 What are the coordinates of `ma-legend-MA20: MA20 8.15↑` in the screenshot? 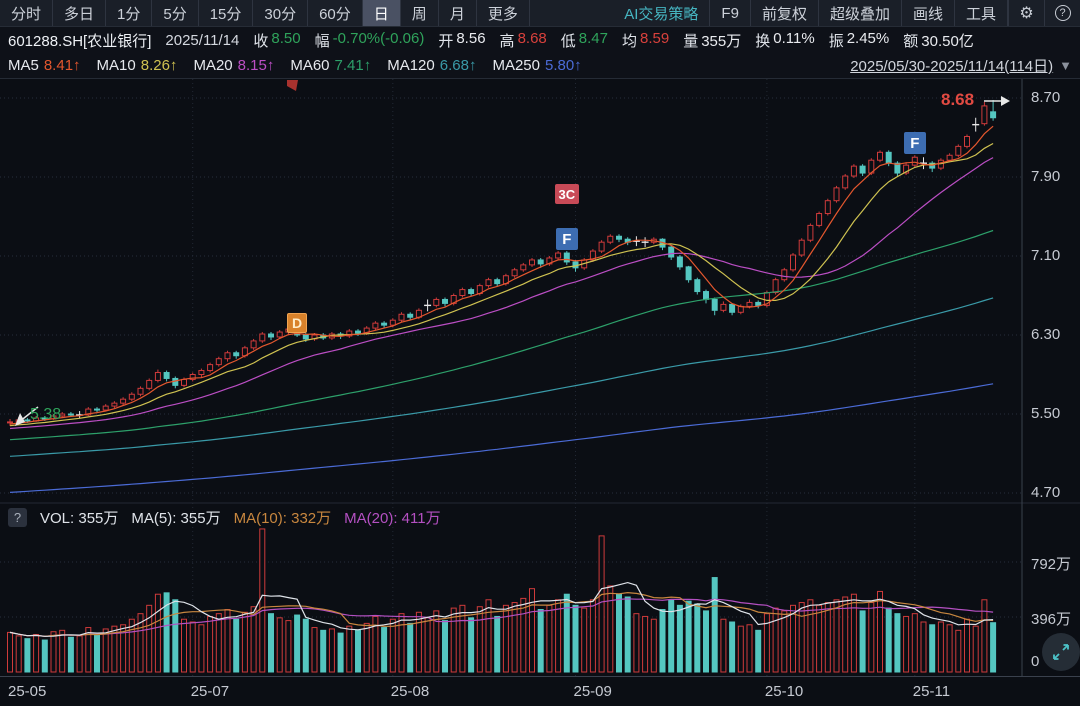 It's located at (233, 65).